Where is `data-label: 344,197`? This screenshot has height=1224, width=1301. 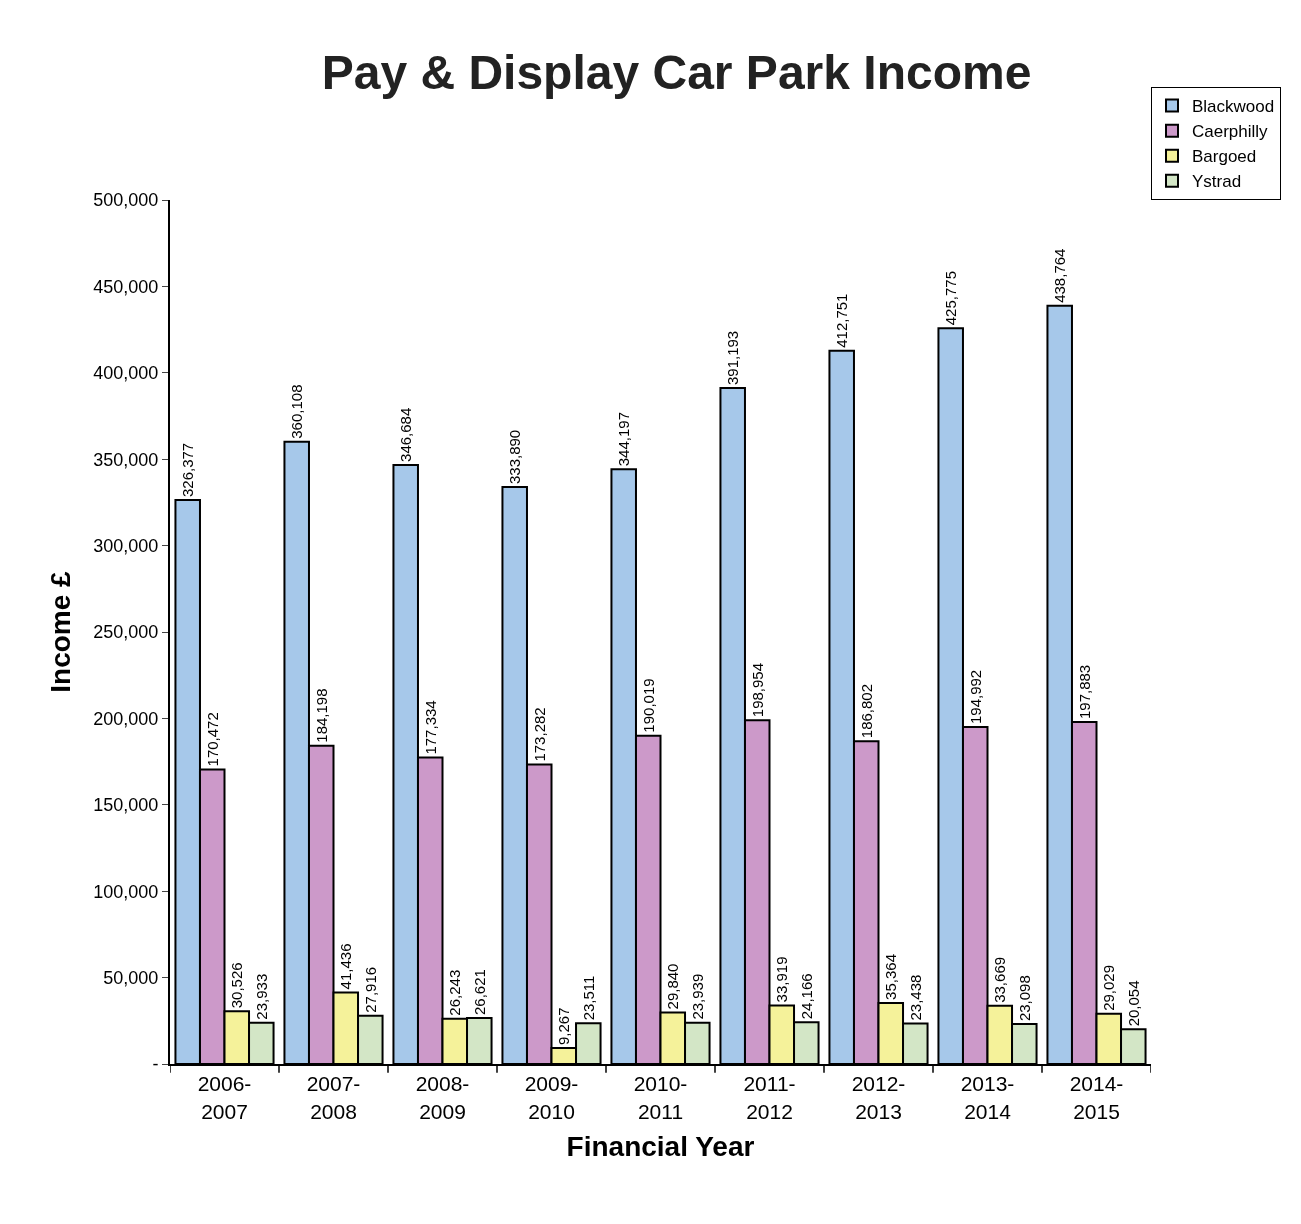 data-label: 344,197 is located at coordinates (624, 439).